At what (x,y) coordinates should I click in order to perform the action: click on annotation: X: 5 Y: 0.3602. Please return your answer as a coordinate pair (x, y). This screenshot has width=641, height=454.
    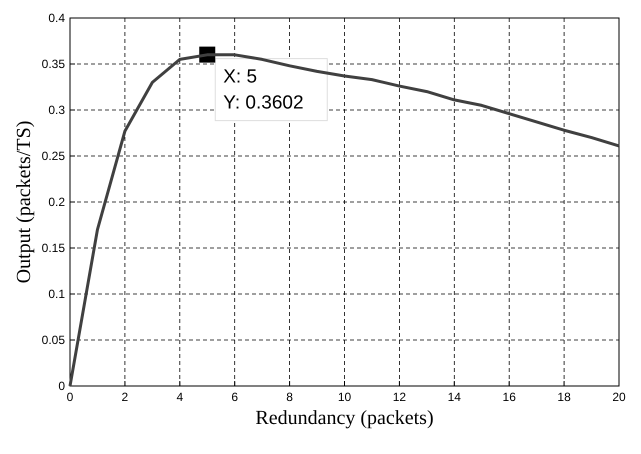
    Looking at the image, I should click on (263, 90).